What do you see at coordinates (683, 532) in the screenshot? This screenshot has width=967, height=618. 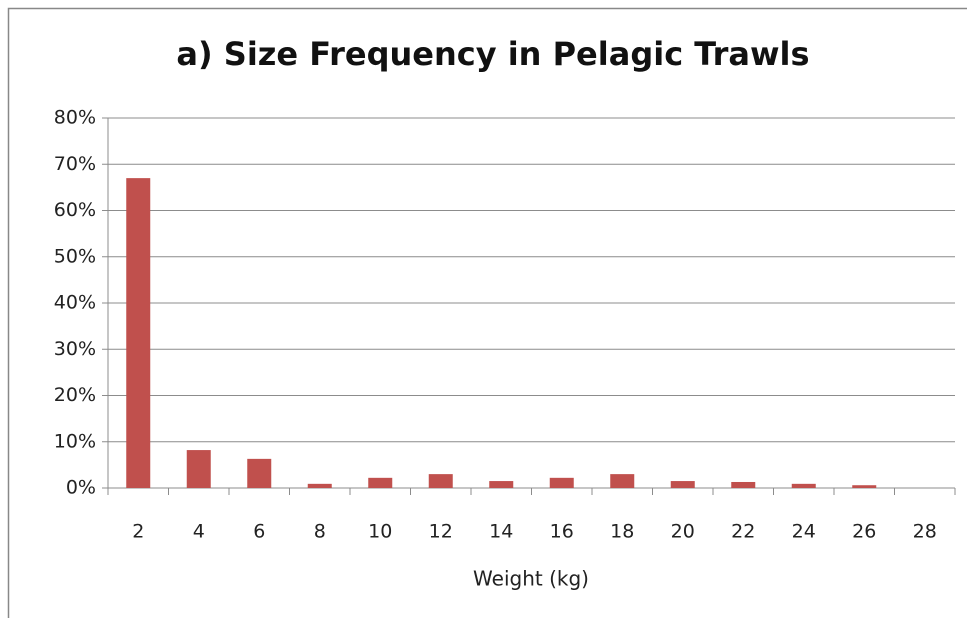 I see `x-tick-label: 20` at bounding box center [683, 532].